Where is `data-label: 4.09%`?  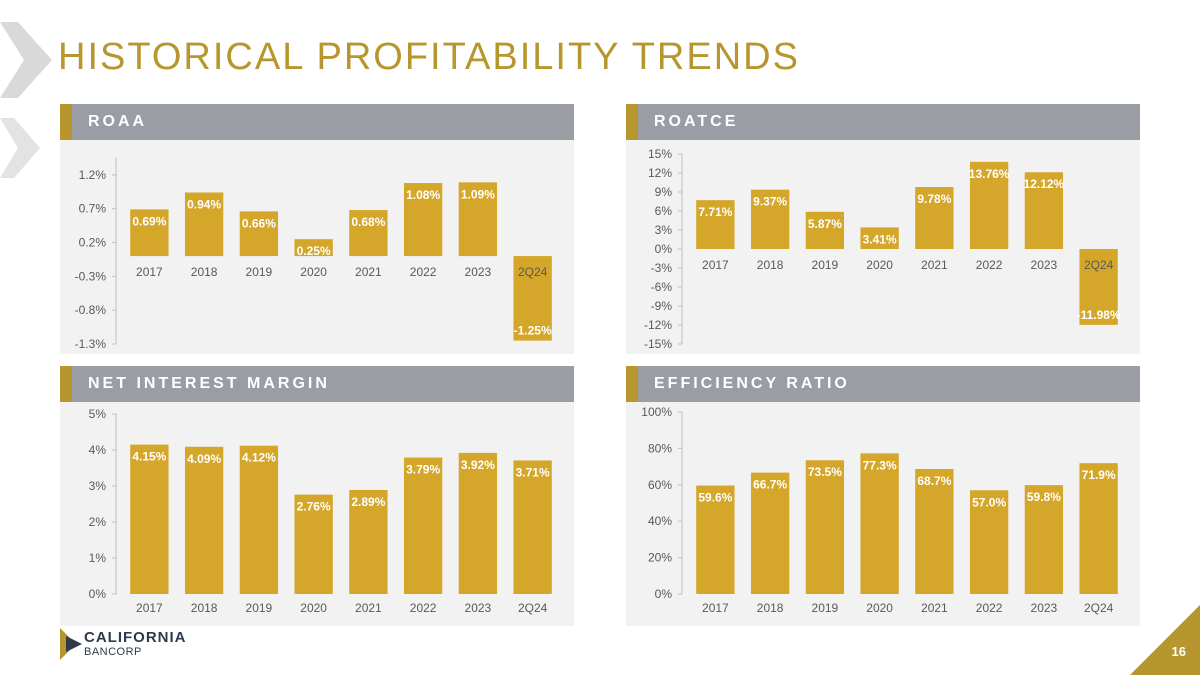
data-label: 4.09% is located at coordinates (204, 459).